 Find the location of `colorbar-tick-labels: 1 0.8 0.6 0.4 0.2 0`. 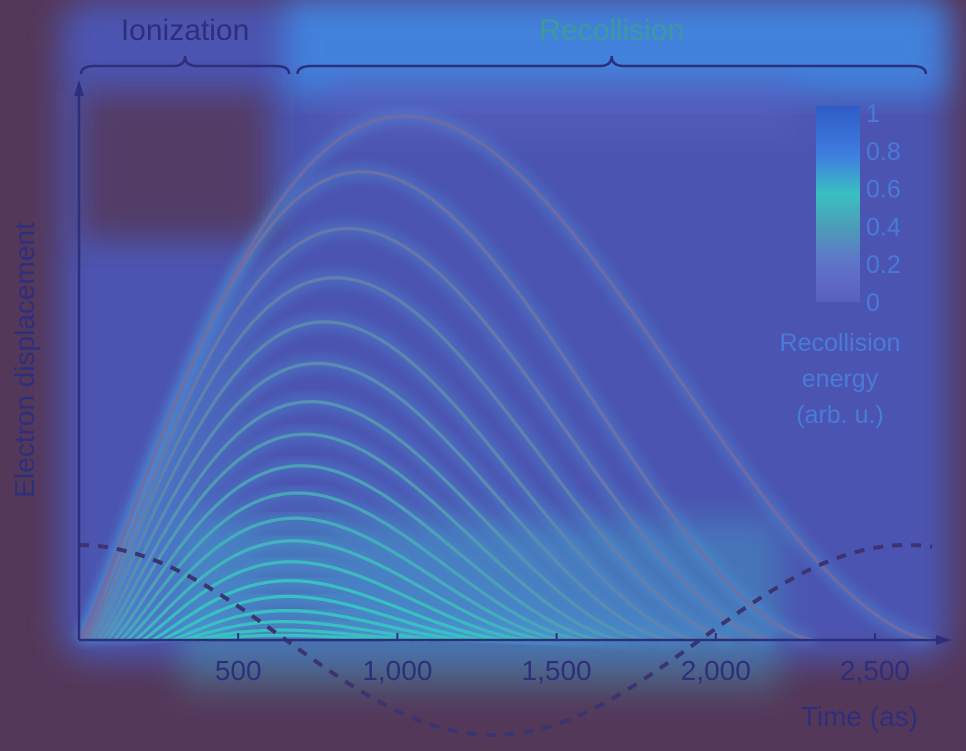

colorbar-tick-labels: 1 0.8 0.6 0.4 0.2 0 is located at coordinates (883, 208).